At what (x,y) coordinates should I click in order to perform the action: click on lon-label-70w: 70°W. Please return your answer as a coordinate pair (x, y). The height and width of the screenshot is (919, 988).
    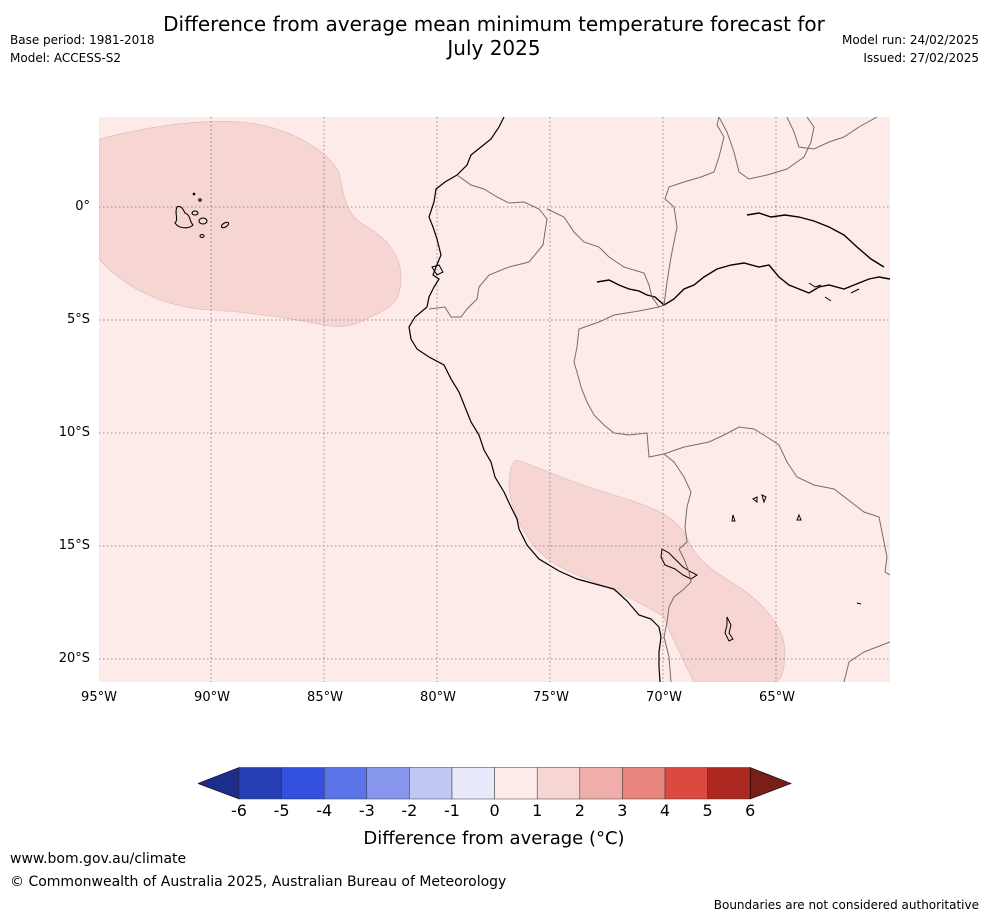
    Looking at the image, I should click on (664, 697).